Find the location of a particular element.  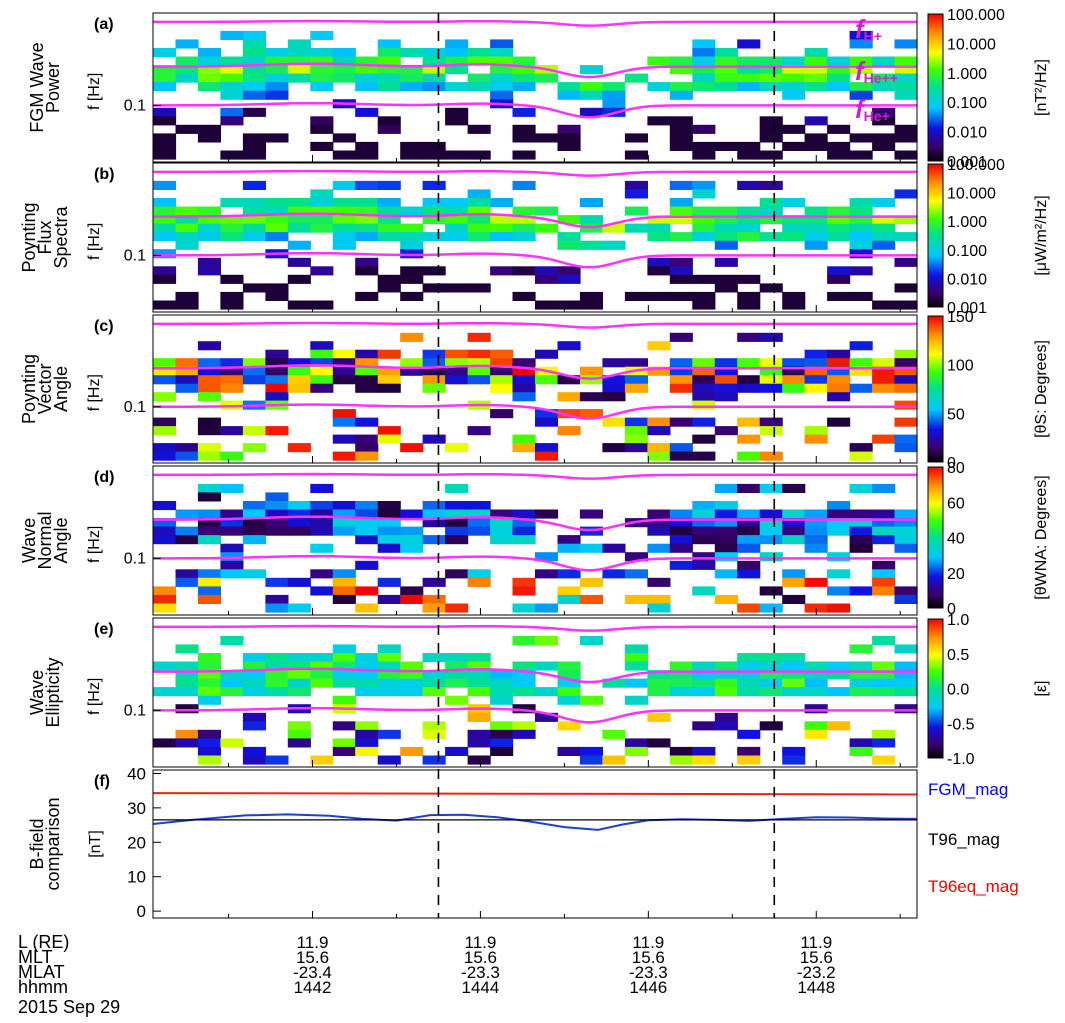

panel-label: (a) is located at coordinates (104, 24).